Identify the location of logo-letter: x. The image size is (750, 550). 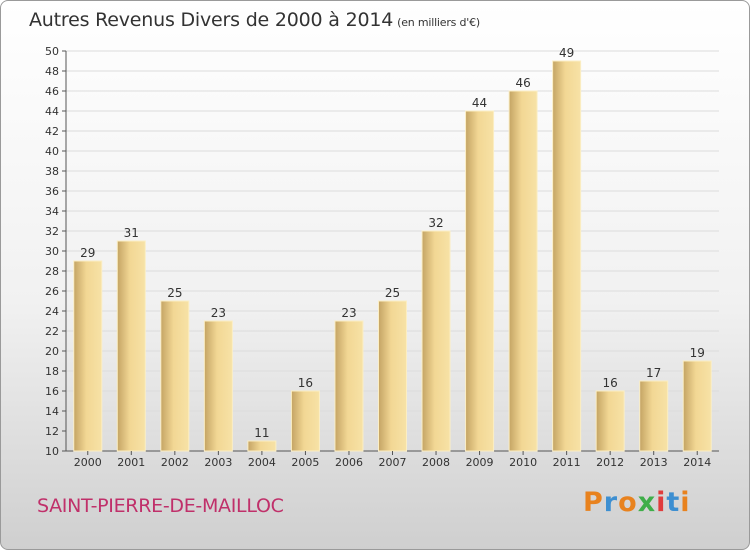
(647, 502).